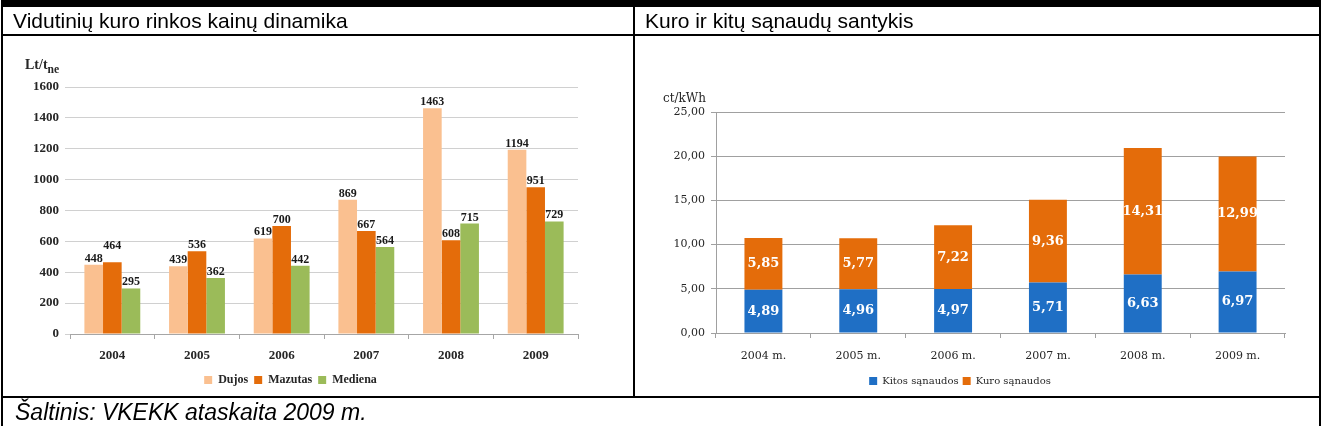  I want to click on data-label: 295, so click(130, 281).